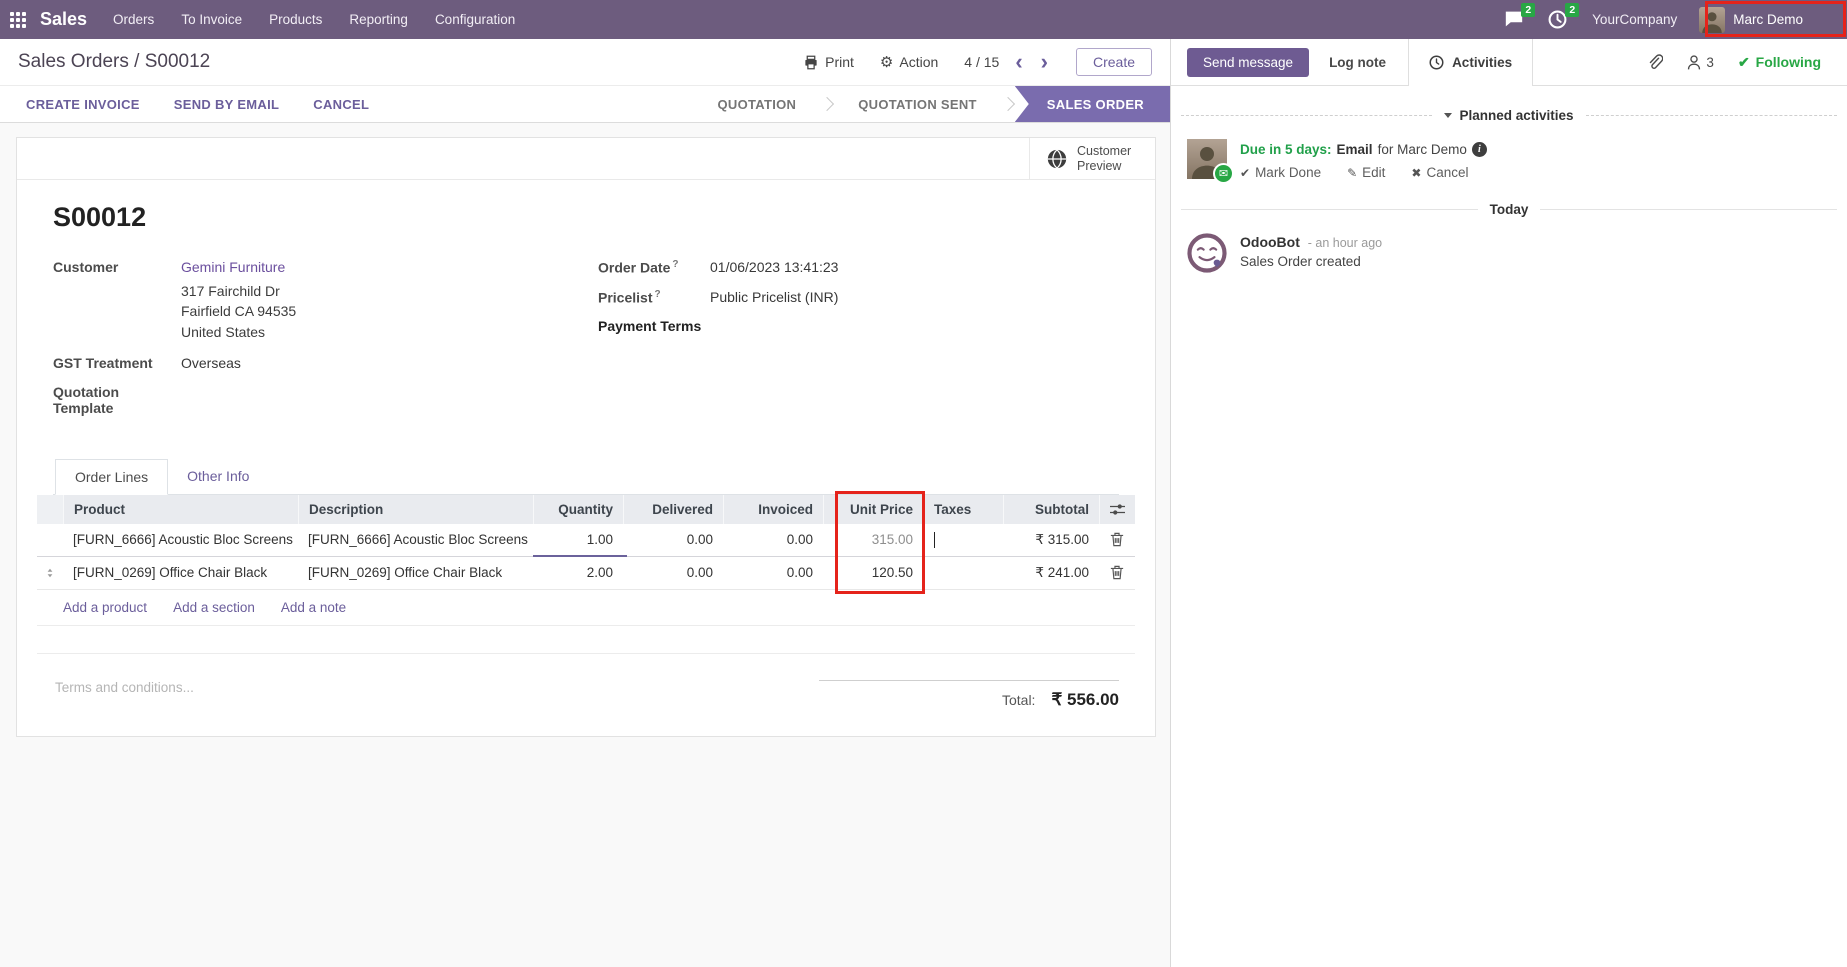 This screenshot has height=967, width=1847. What do you see at coordinates (226, 104) in the screenshot?
I see `send-by-email-button: SEND BY EMAIL` at bounding box center [226, 104].